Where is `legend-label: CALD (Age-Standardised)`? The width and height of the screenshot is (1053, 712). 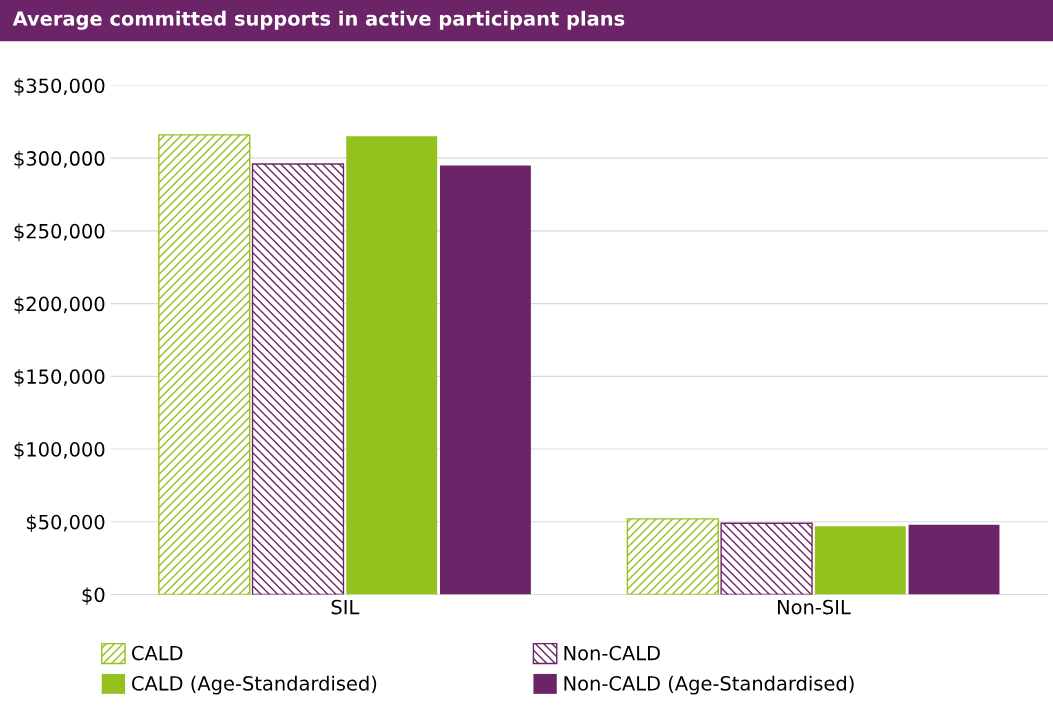 legend-label: CALD (Age-Standardised) is located at coordinates (254, 685).